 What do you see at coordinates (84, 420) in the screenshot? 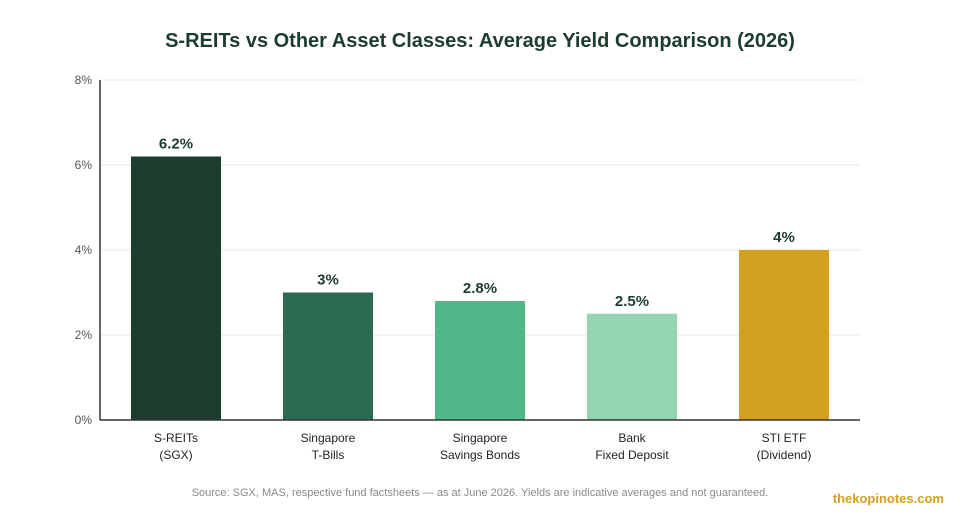
I see `y-tick-label: 0%` at bounding box center [84, 420].